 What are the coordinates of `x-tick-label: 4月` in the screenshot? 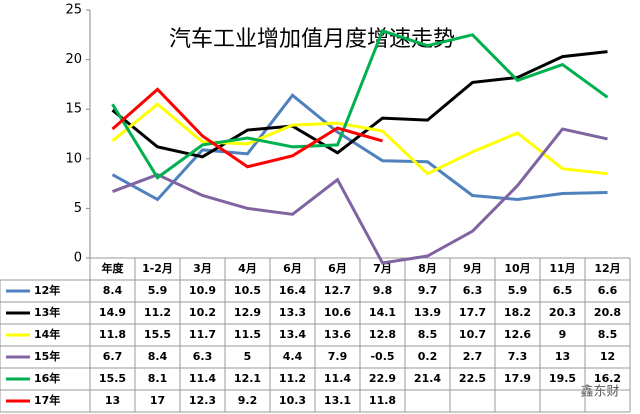 It's located at (247, 268).